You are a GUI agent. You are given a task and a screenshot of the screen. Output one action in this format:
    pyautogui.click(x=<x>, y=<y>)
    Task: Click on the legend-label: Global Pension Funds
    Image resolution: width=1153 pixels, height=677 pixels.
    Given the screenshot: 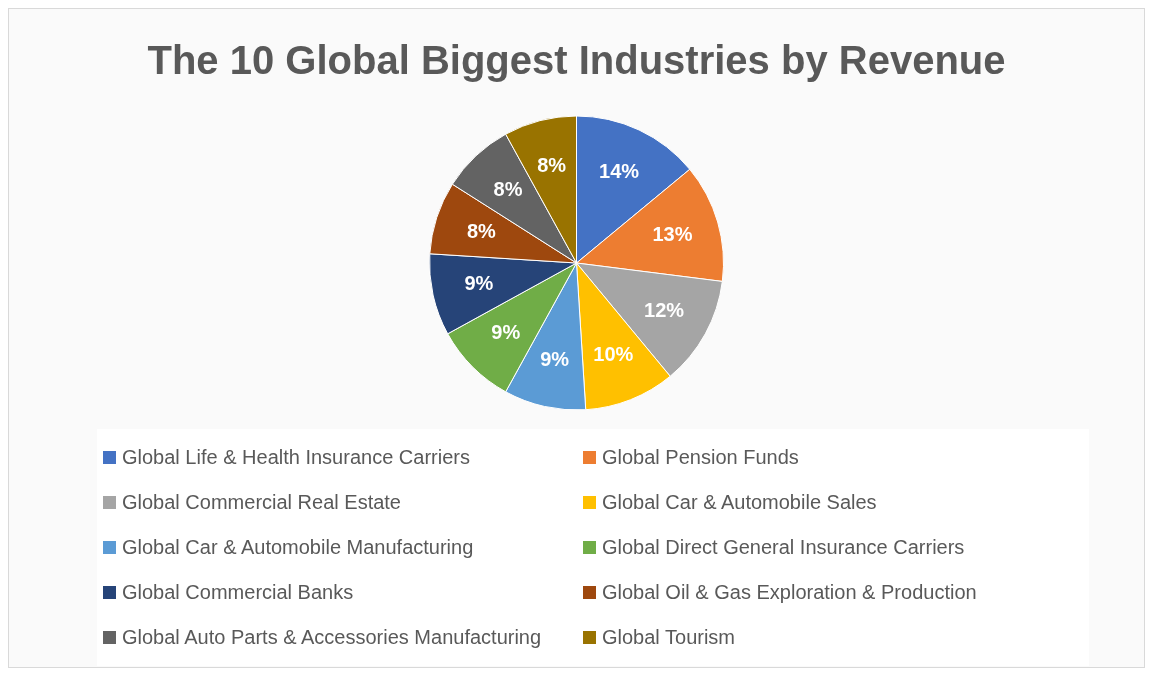 What is the action you would take?
    pyautogui.click(x=700, y=457)
    